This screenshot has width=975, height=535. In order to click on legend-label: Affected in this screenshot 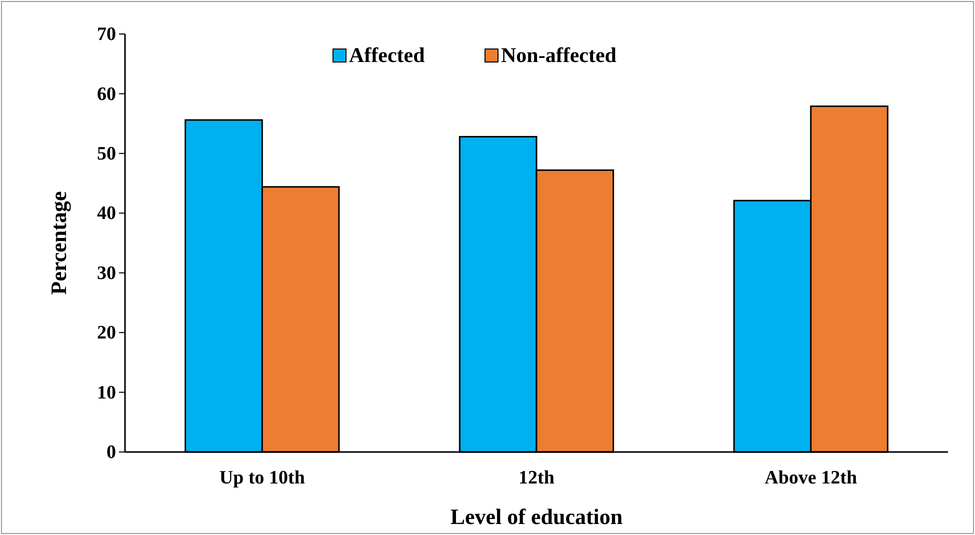, I will do `click(387, 55)`.